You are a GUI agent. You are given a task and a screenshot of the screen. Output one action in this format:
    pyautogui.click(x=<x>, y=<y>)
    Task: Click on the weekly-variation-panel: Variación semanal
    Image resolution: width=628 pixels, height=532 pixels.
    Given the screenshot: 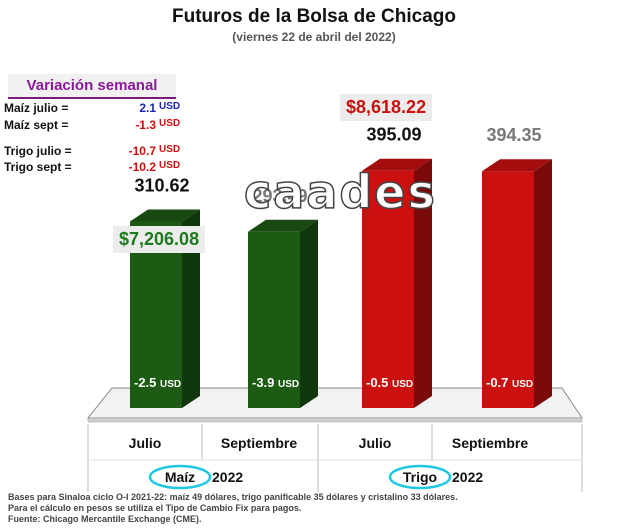 What is the action you would take?
    pyautogui.click(x=98, y=86)
    